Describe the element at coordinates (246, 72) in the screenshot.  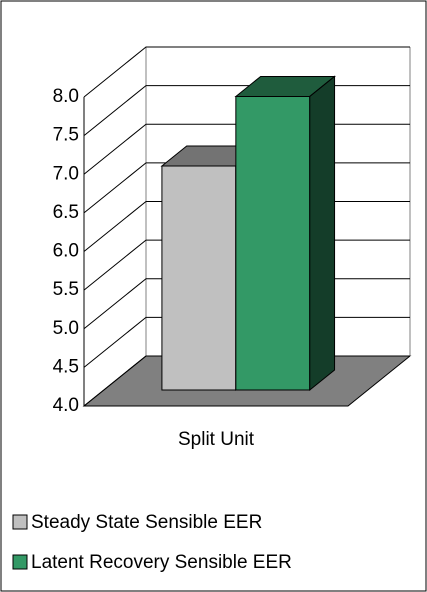
I see `grid-line` at that location.